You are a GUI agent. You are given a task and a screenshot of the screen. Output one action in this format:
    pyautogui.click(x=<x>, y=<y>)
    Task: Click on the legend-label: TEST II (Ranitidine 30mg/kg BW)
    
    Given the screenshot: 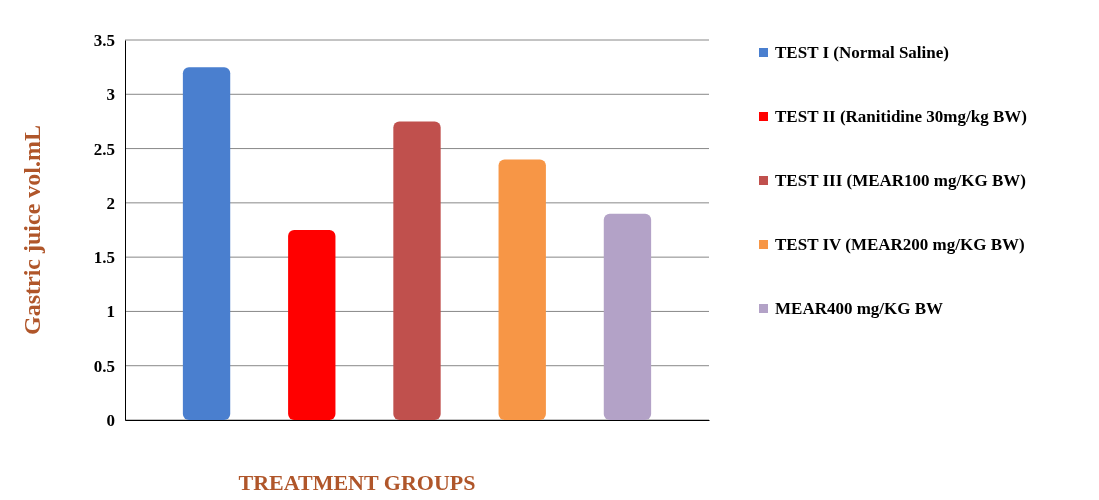 What is the action you would take?
    pyautogui.click(x=901, y=116)
    